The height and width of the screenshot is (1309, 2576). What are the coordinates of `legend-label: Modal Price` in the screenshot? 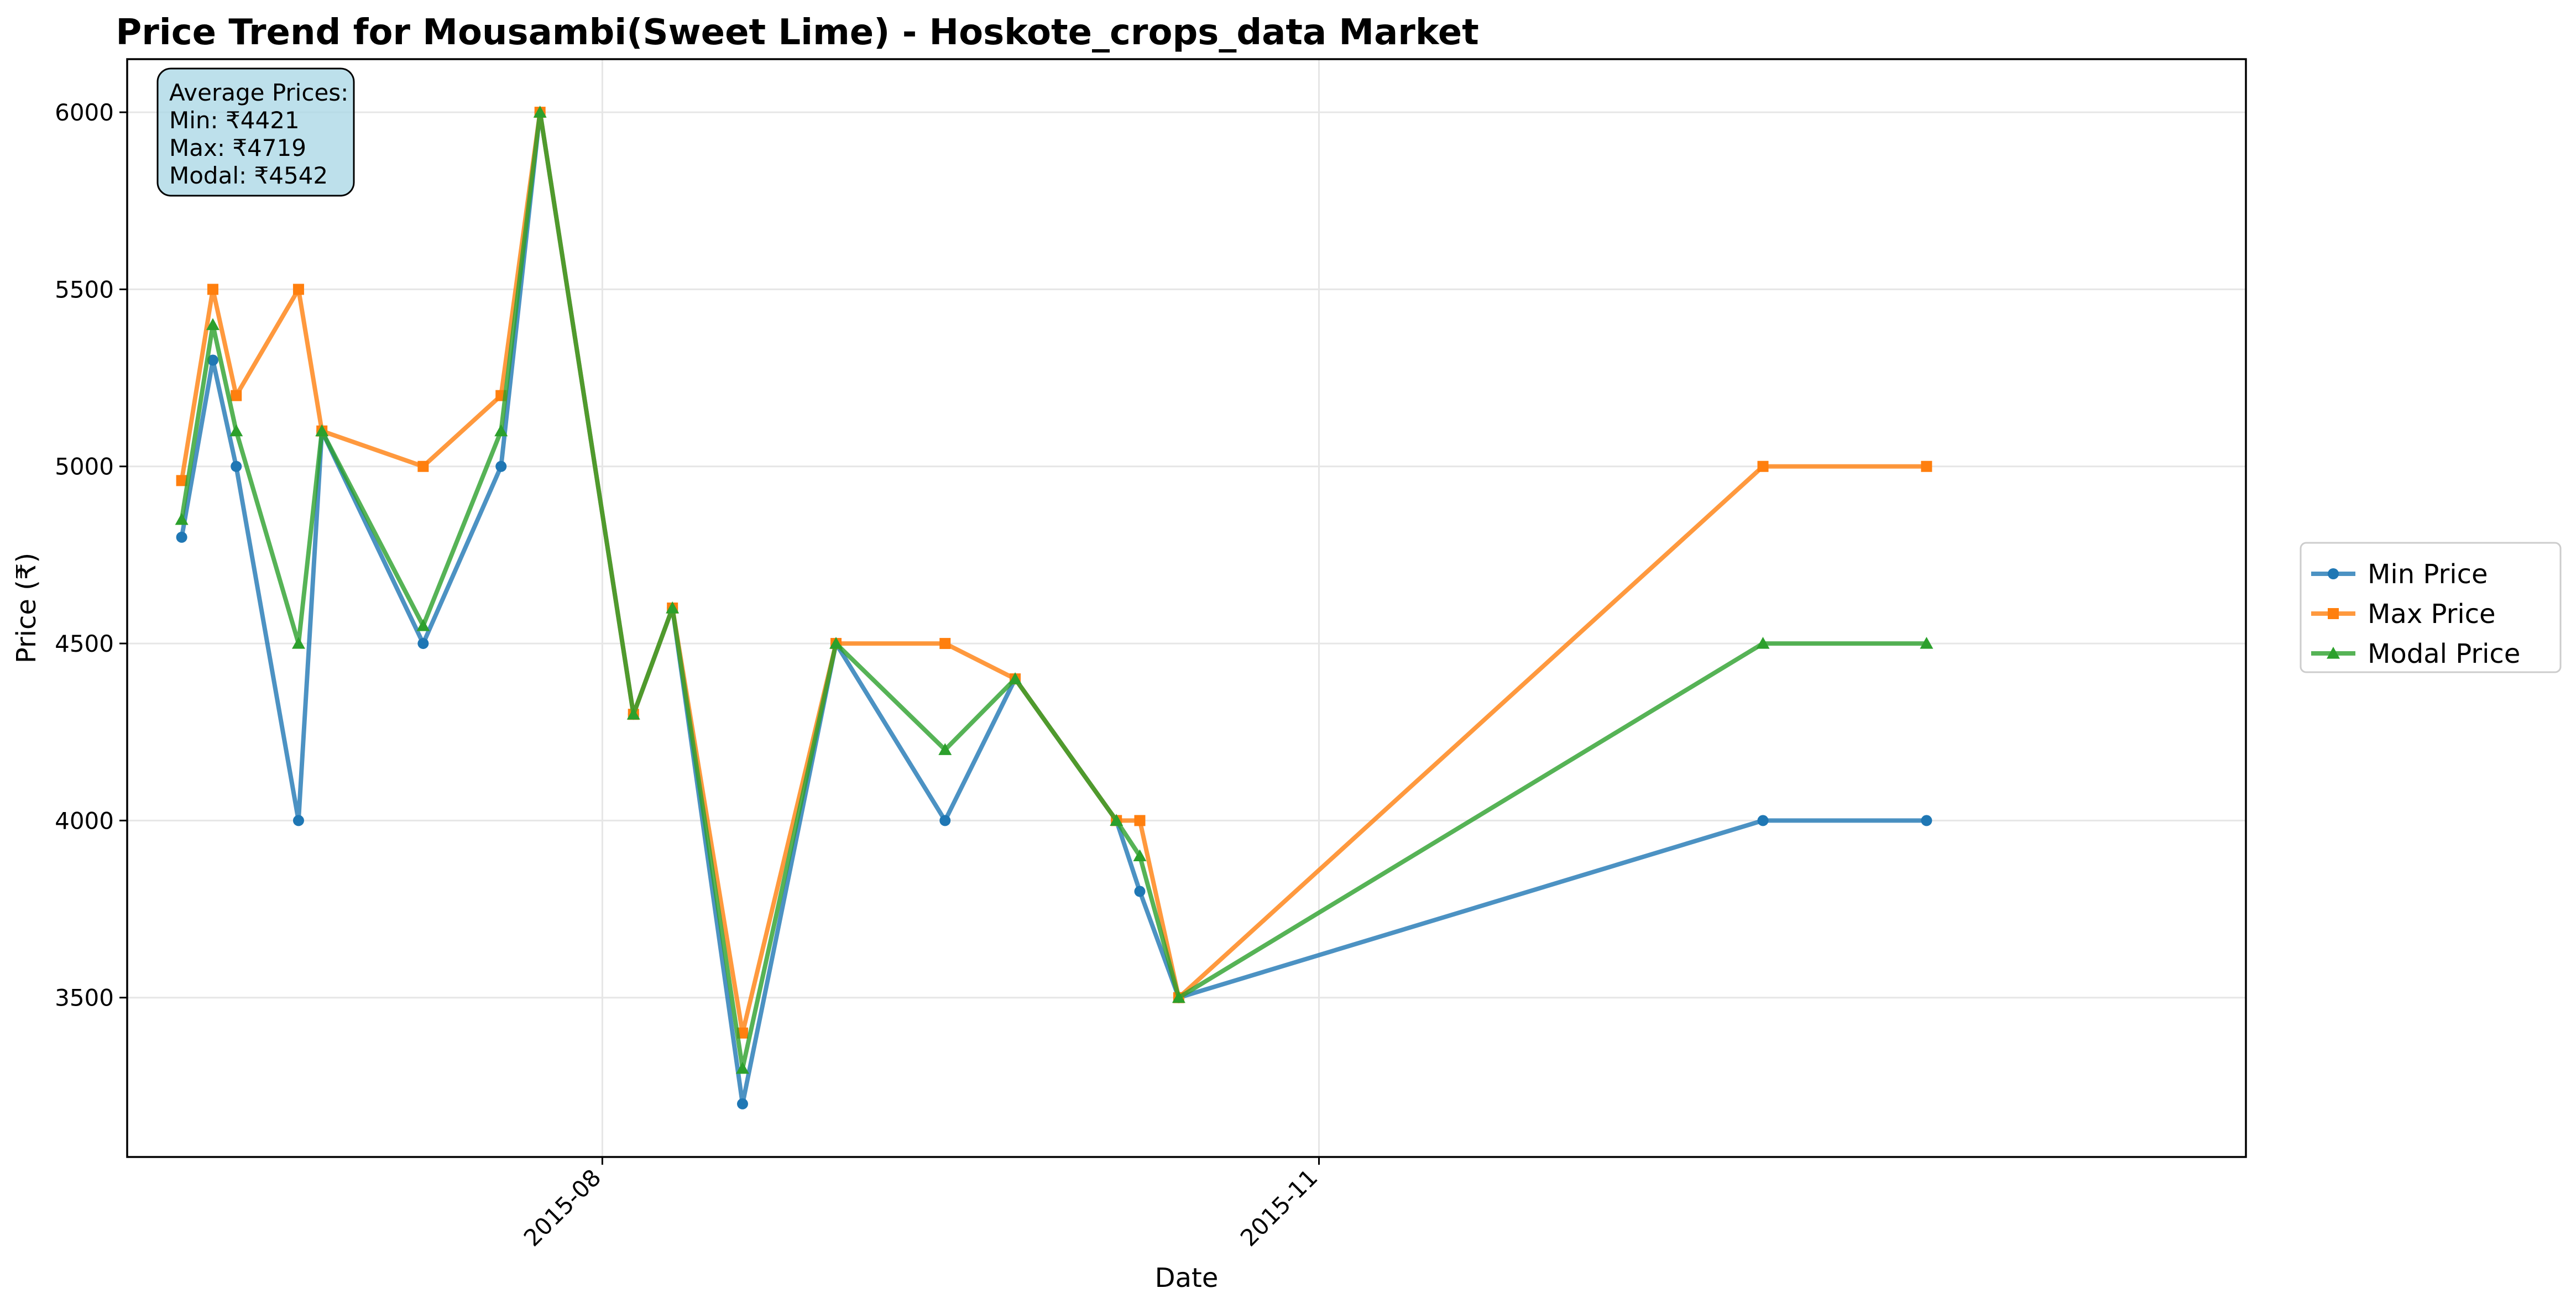 It's located at (2444, 654).